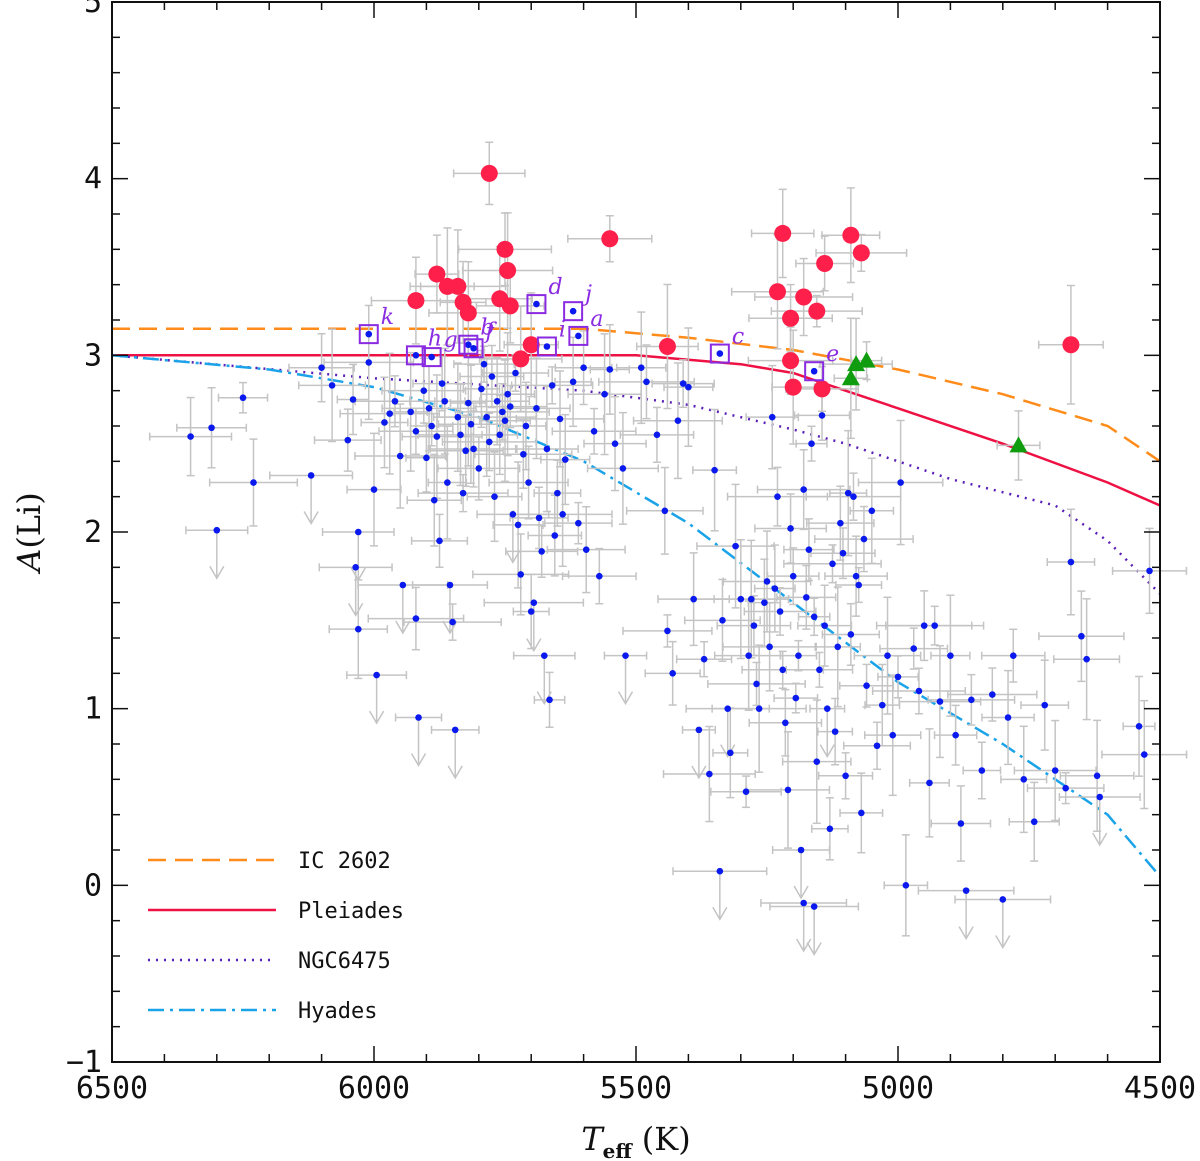  I want to click on annotation-label-d: d, so click(555, 287).